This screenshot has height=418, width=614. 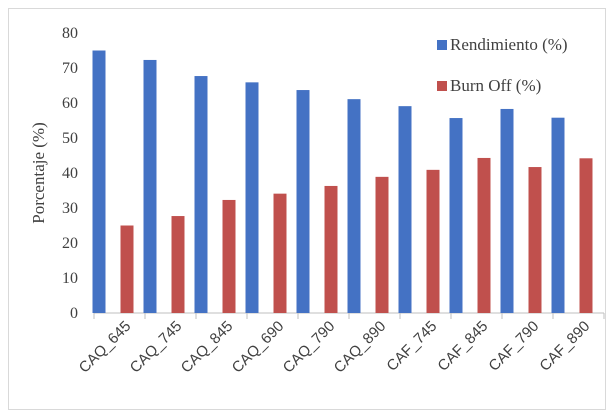 I want to click on y-tick-label: 10, so click(x=70, y=278).